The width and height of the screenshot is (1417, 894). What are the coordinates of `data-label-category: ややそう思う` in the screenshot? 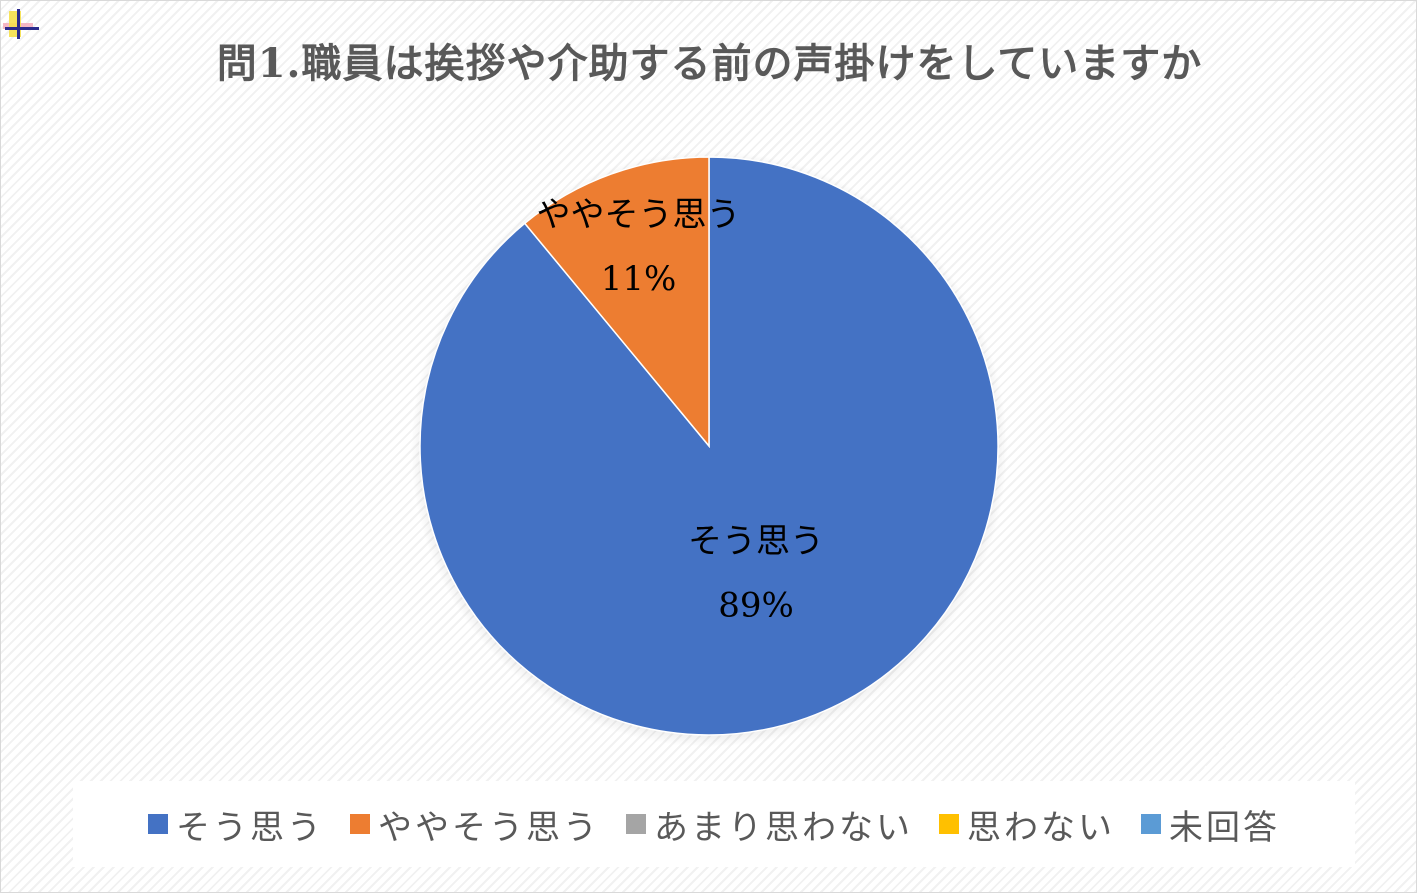 It's located at (639, 215).